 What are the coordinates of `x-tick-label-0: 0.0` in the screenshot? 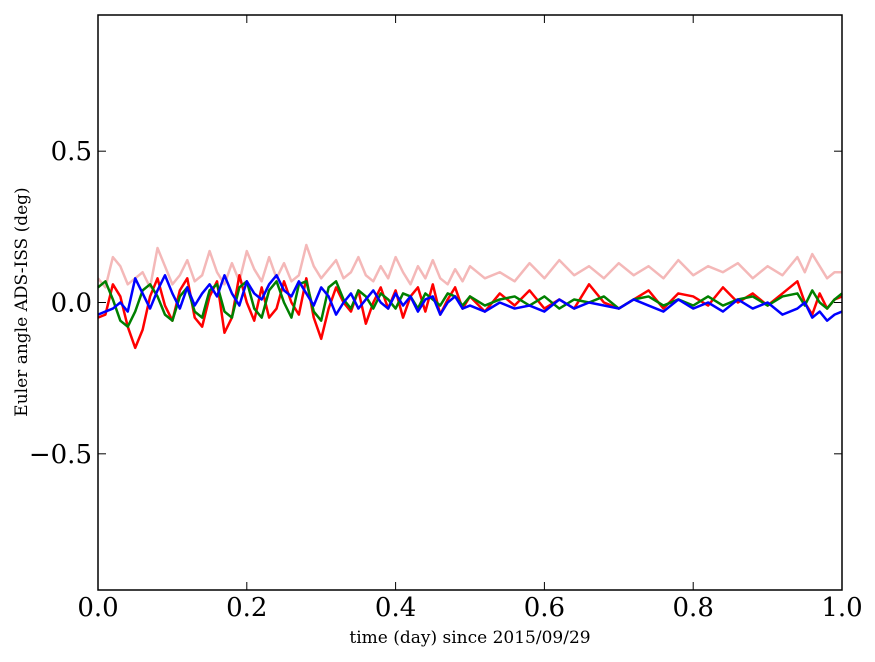 It's located at (97, 608).